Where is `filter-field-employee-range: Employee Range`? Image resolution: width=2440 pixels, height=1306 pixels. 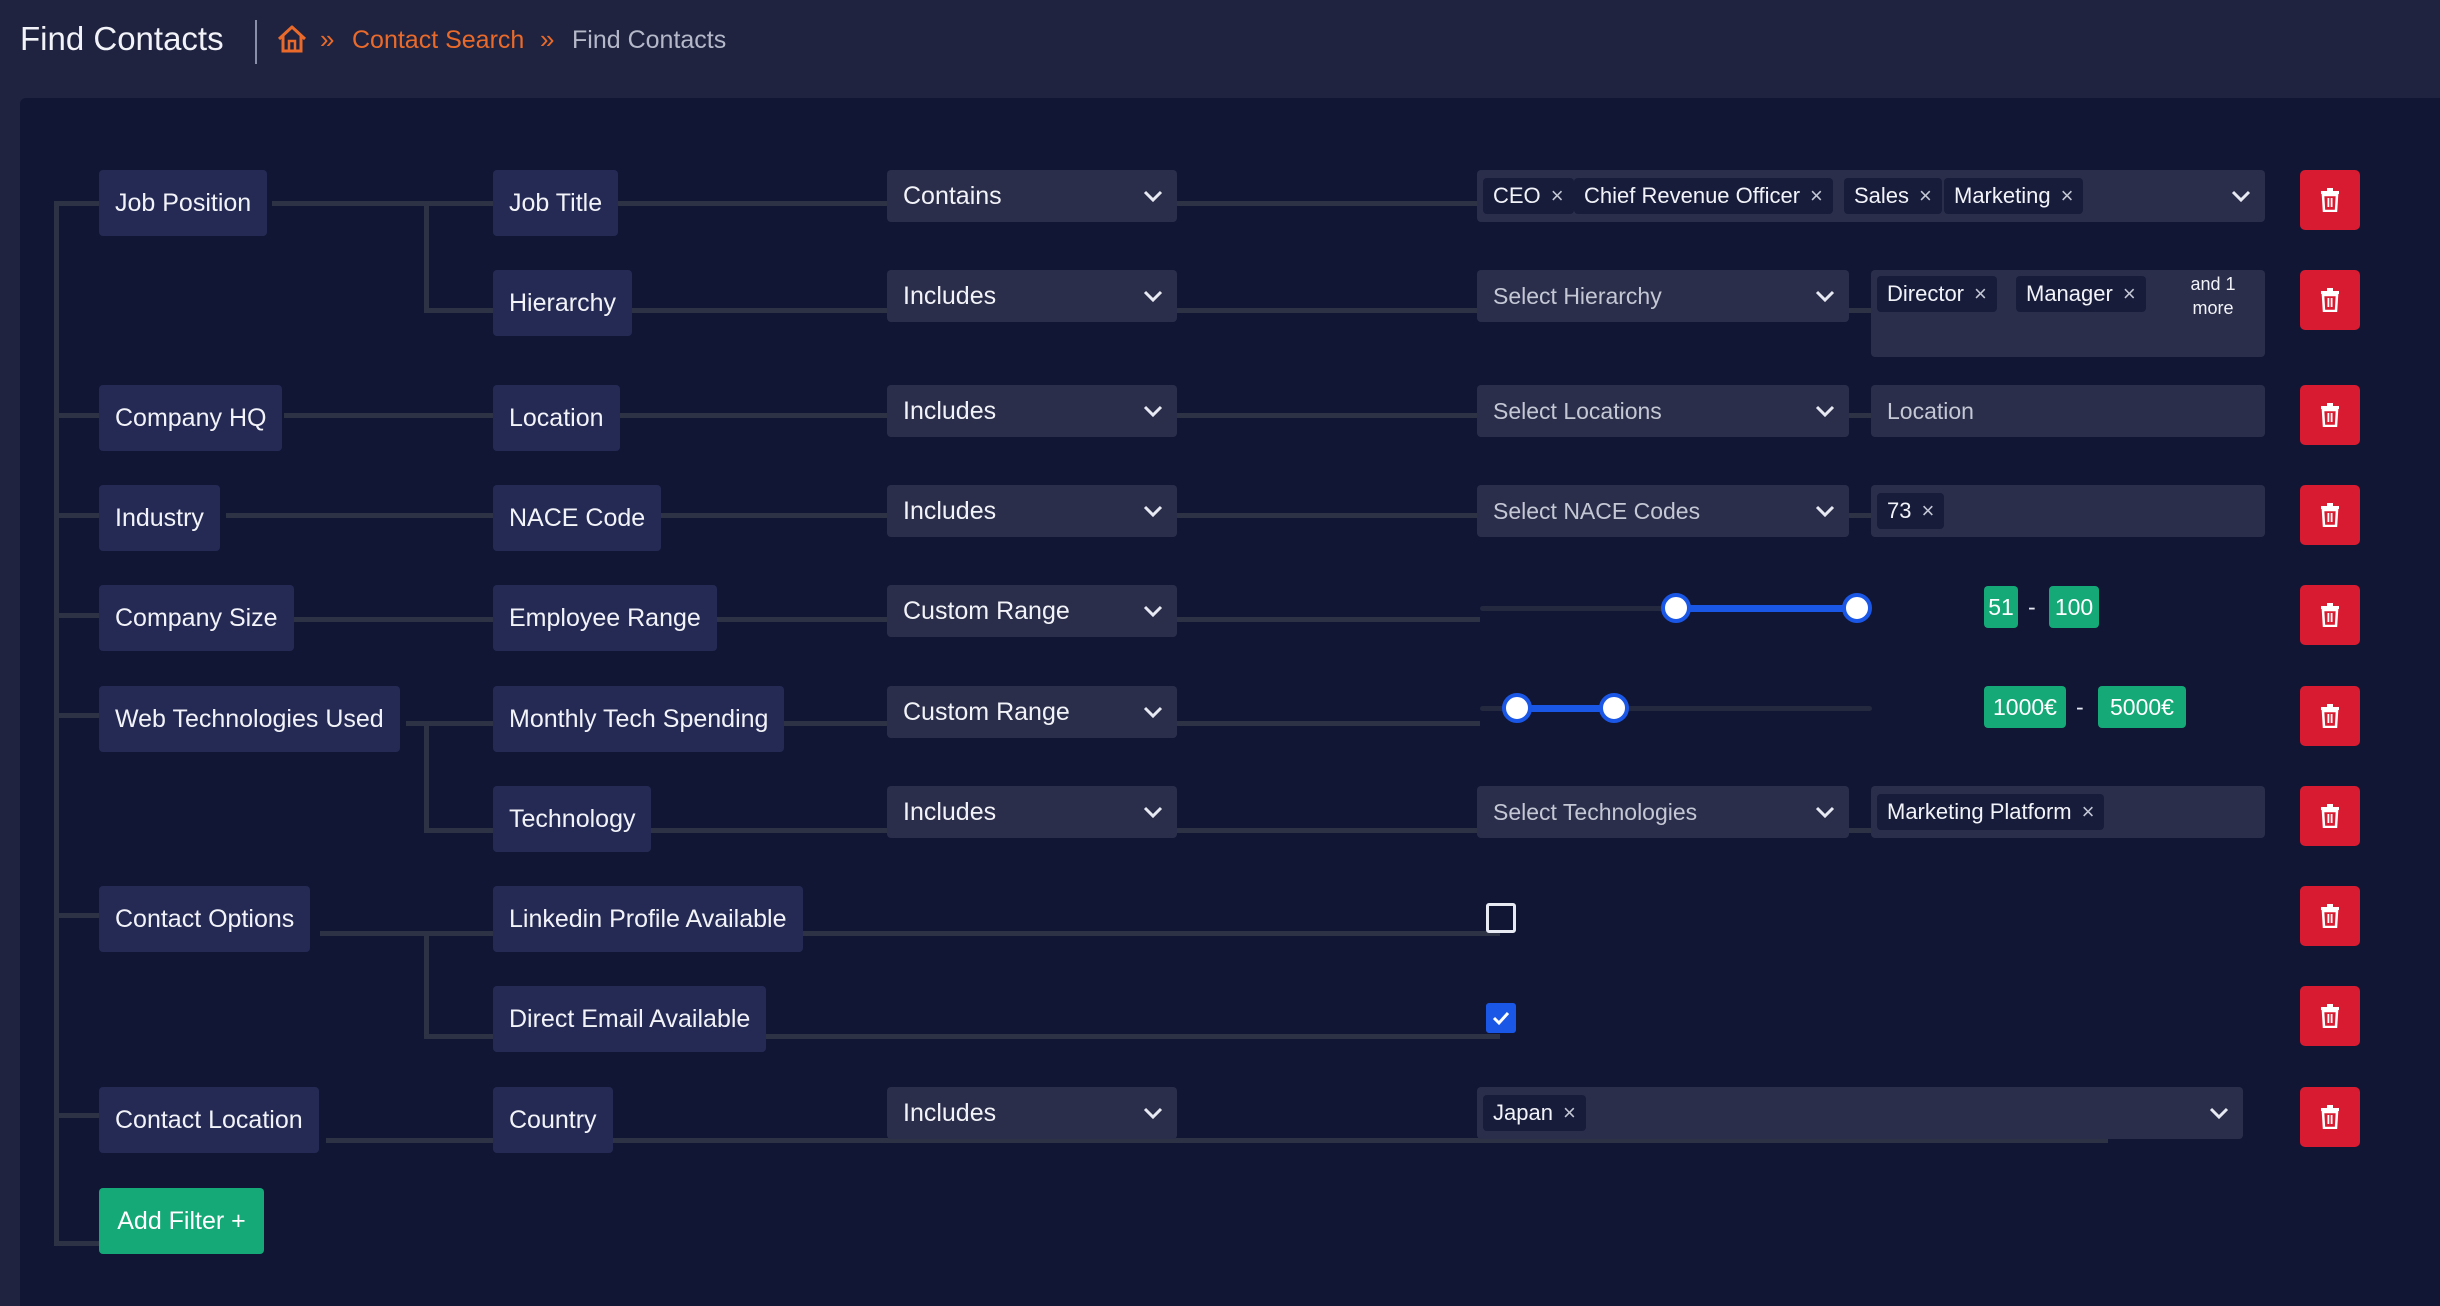
filter-field-employee-range: Employee Range is located at coordinates (605, 618).